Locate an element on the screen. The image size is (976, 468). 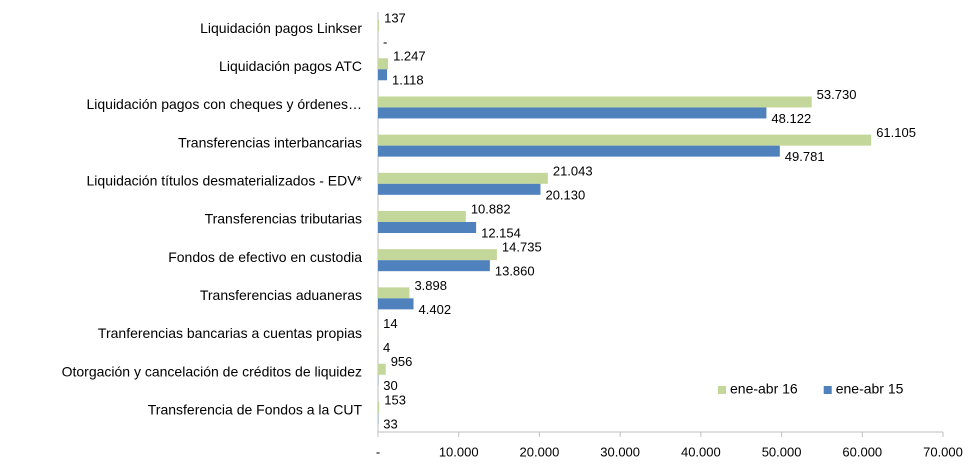
data-label: 956 is located at coordinates (402, 361).